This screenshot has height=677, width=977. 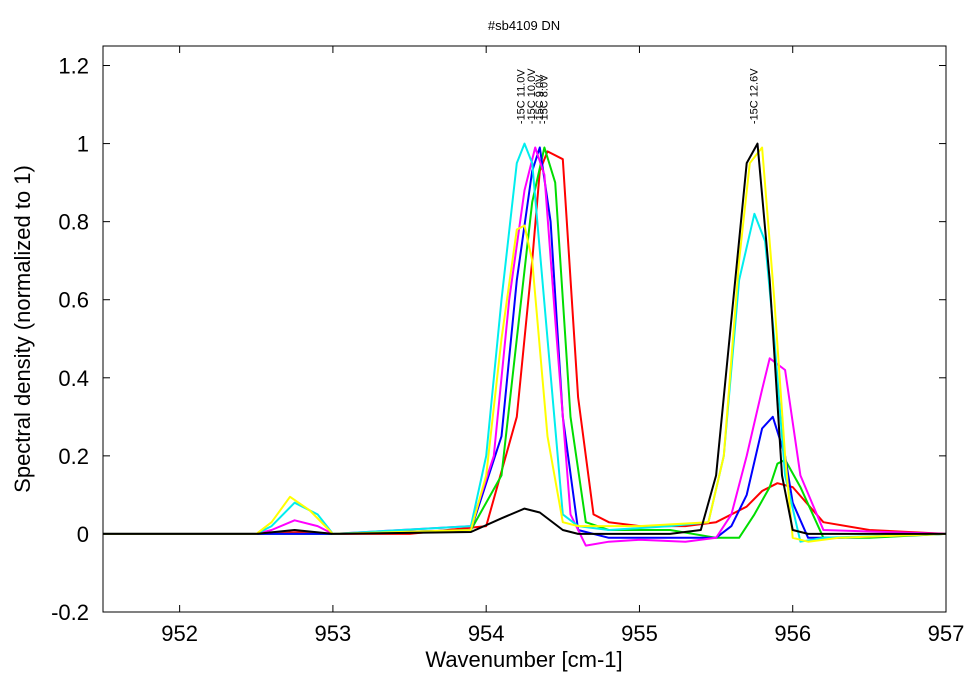 What do you see at coordinates (532, 96) in the screenshot?
I see `peak-label: -15C 10.0V` at bounding box center [532, 96].